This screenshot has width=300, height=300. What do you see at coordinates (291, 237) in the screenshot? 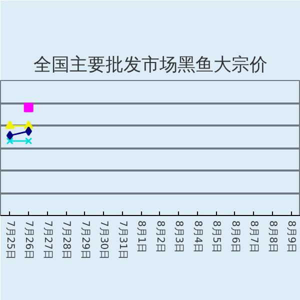
I see `x-tick-label: 8月9日` at bounding box center [291, 237].